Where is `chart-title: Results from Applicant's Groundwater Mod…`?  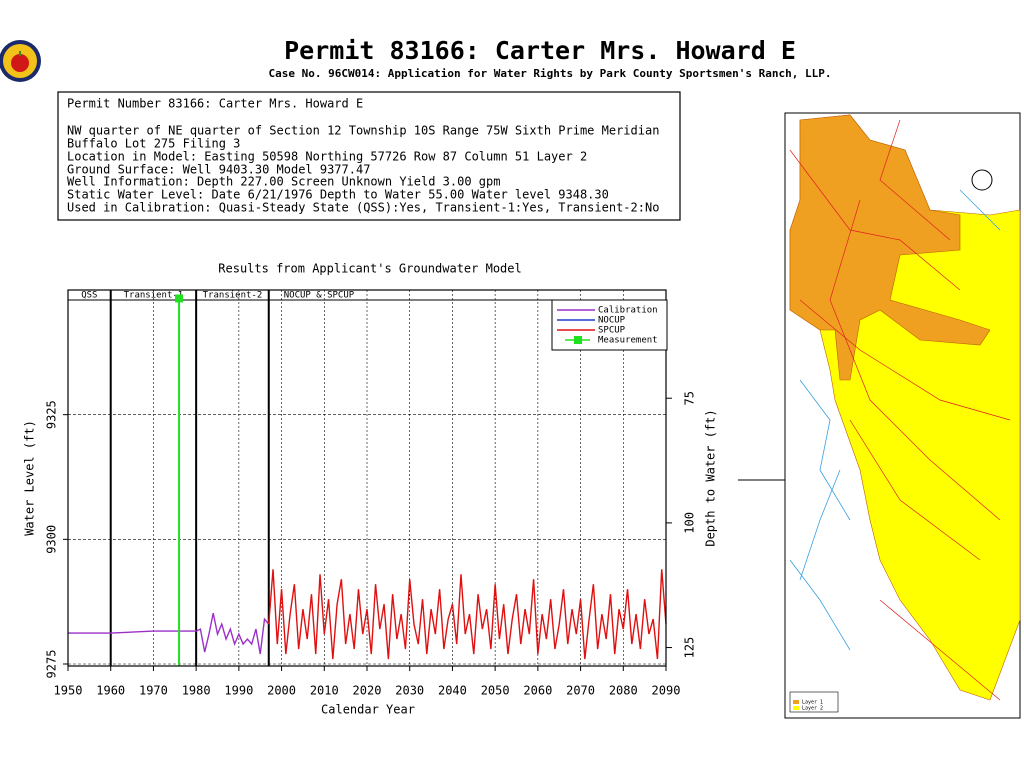
chart-title: Results from Applicant's Groundwater Mod… is located at coordinates (369, 269).